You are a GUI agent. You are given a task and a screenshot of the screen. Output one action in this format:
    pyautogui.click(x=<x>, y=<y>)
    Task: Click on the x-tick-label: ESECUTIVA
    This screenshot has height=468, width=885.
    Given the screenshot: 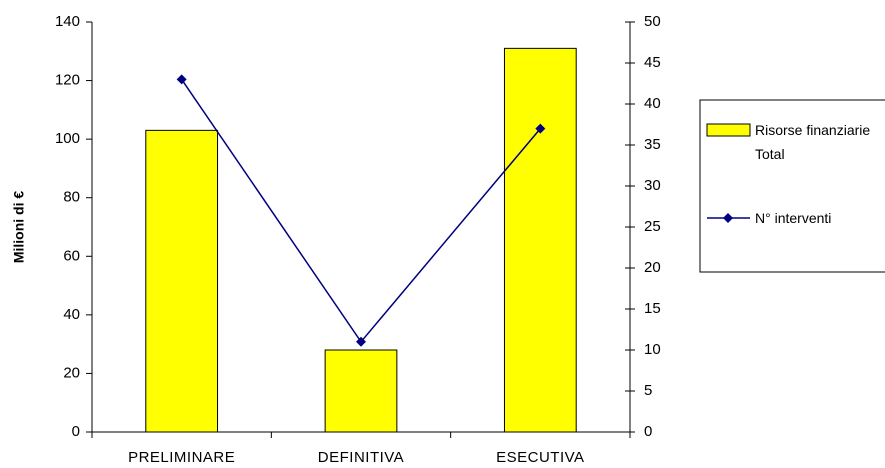 What is the action you would take?
    pyautogui.click(x=540, y=457)
    